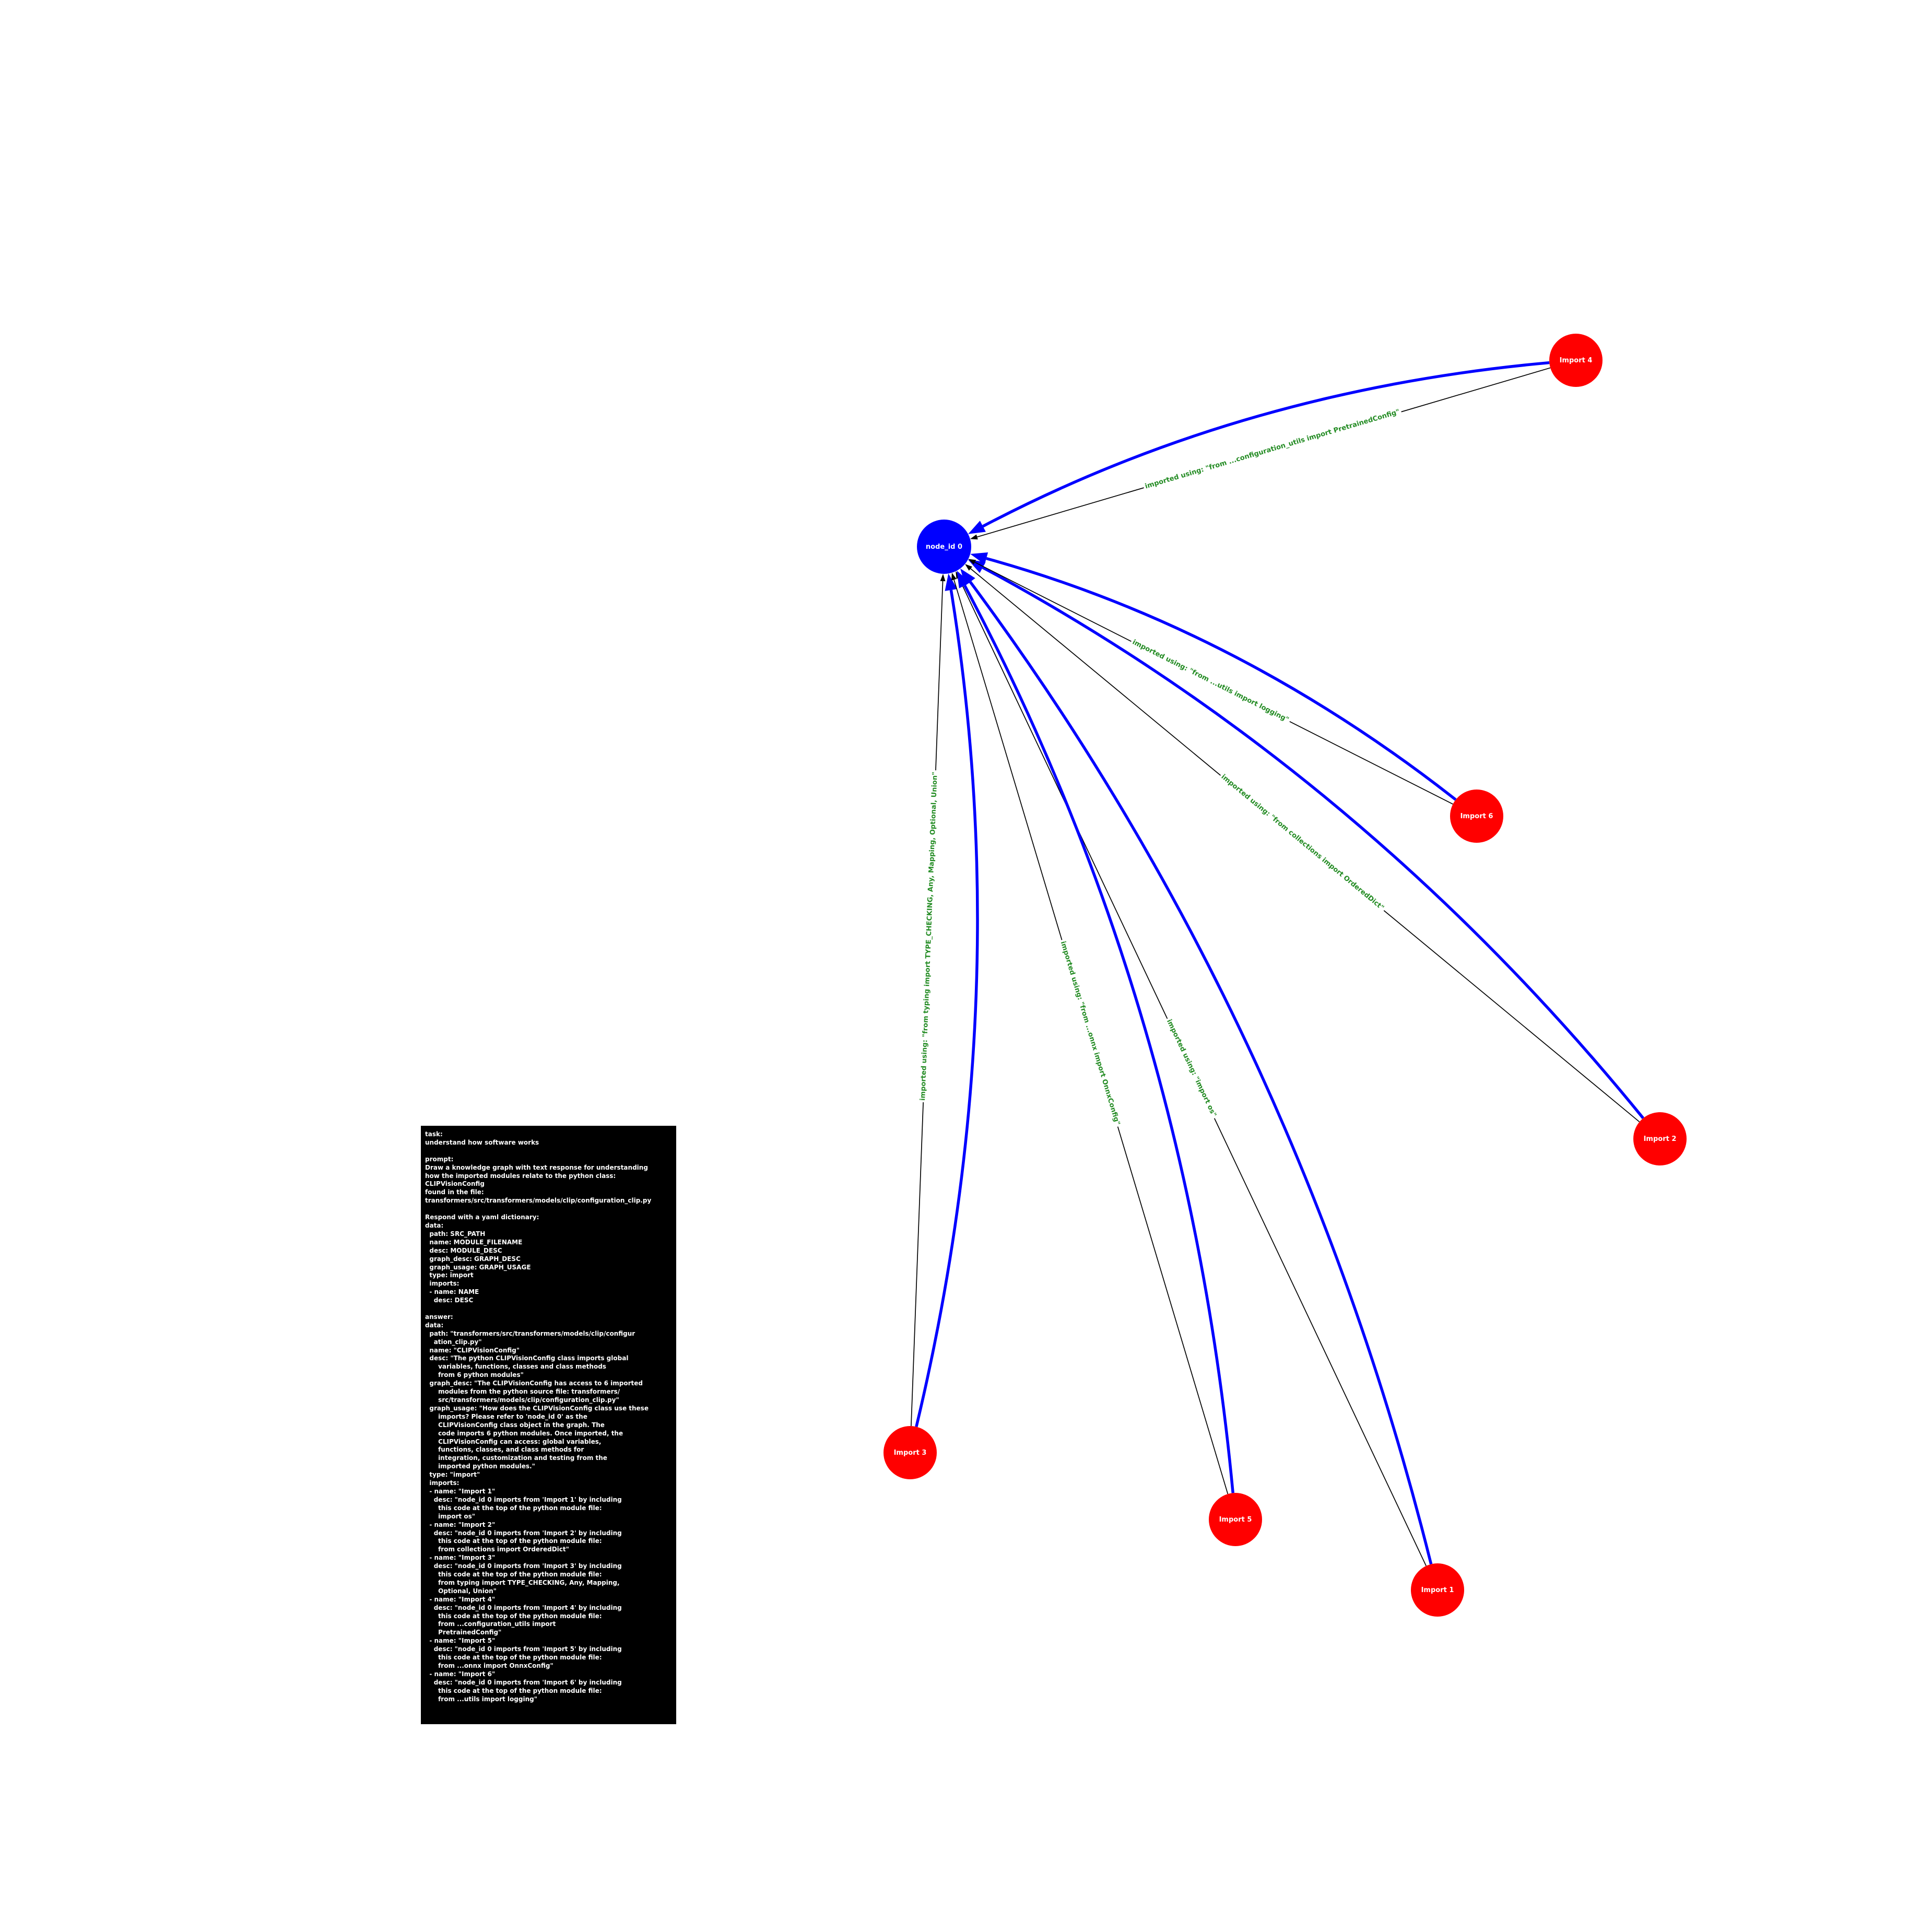 The height and width of the screenshot is (1932, 1932). What do you see at coordinates (1476, 817) in the screenshot?
I see `graph-node-import6: Import 6` at bounding box center [1476, 817].